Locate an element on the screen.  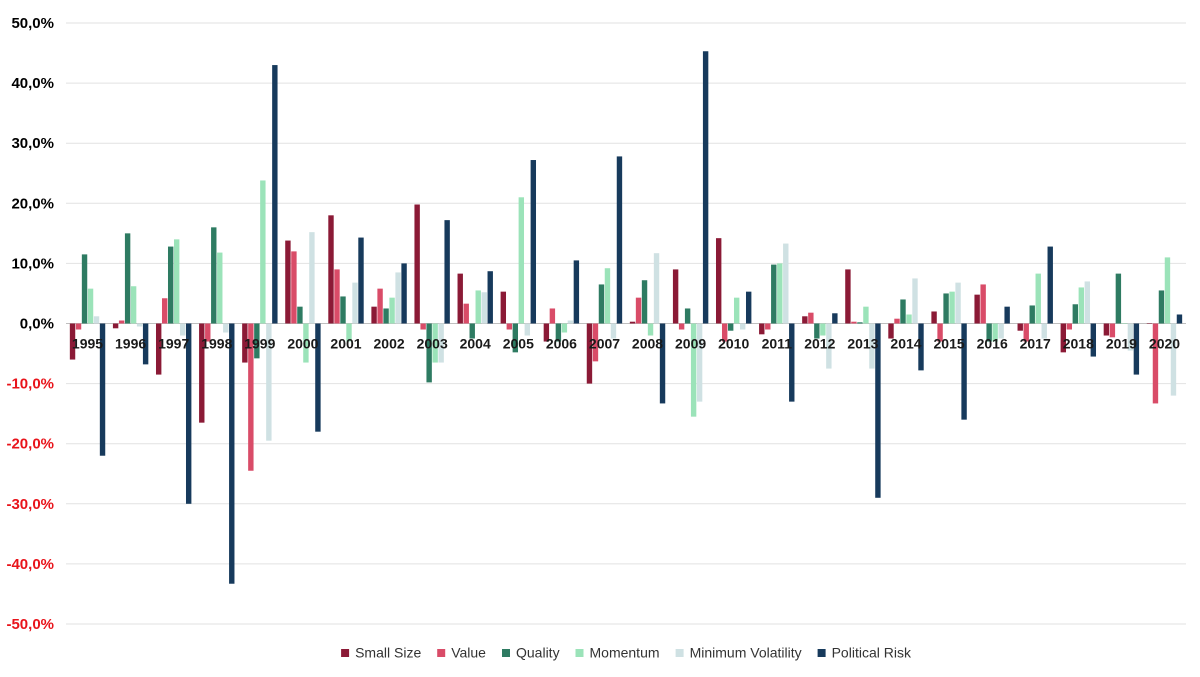
bar-momentum-2015 is located at coordinates (952, 307).